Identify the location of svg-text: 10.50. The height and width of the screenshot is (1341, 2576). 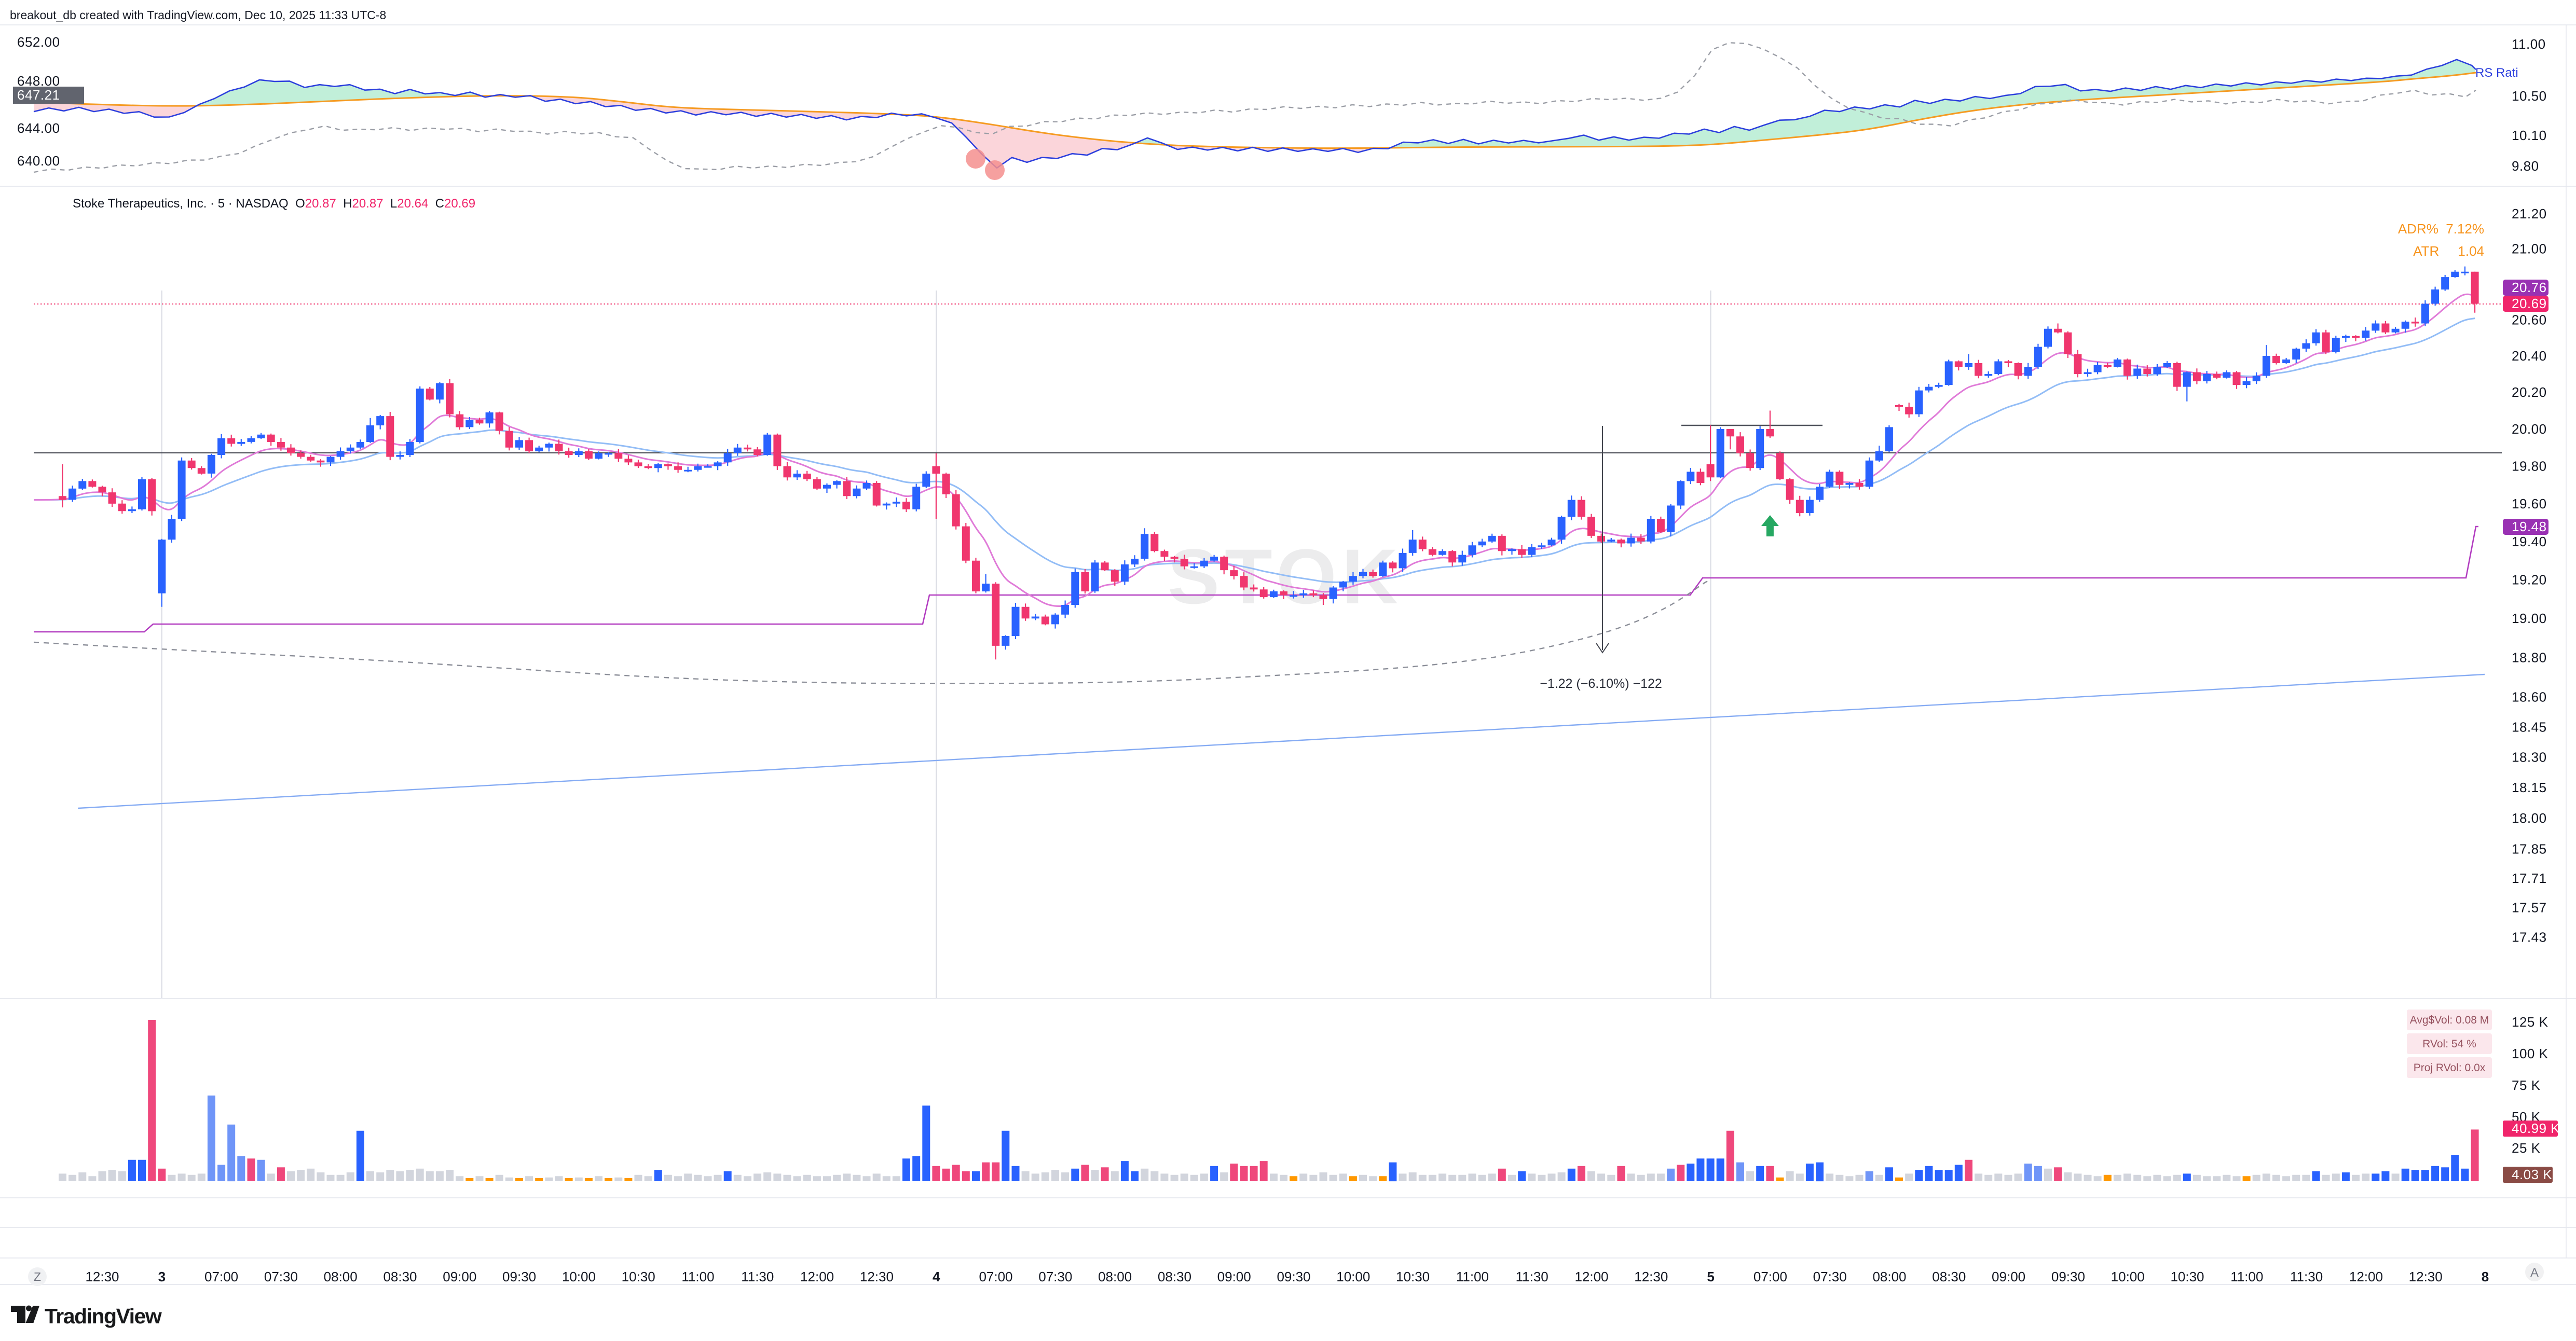
(2529, 96).